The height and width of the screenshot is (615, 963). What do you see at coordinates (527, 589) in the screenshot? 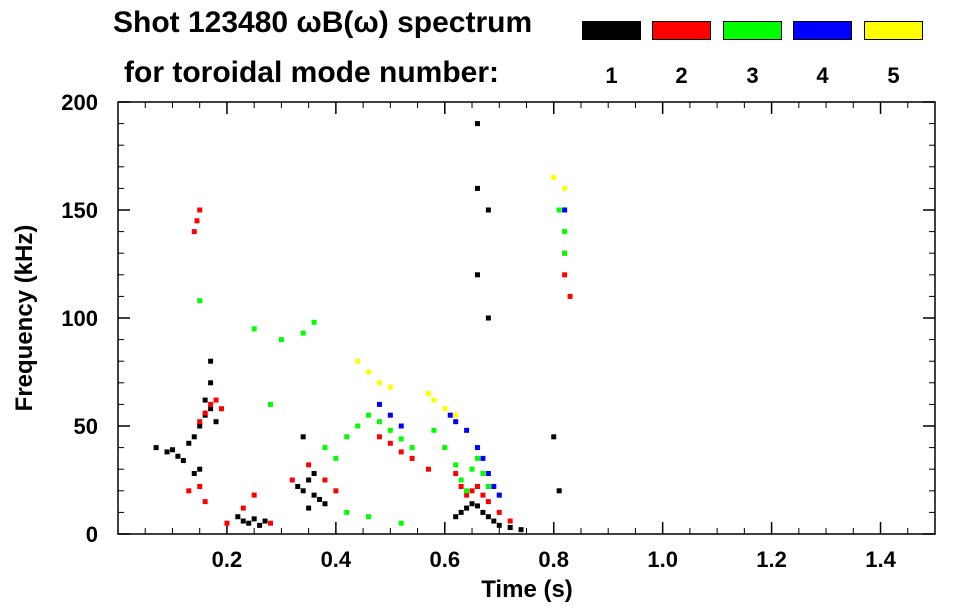
I see `x-axis-label: Time (s)` at bounding box center [527, 589].